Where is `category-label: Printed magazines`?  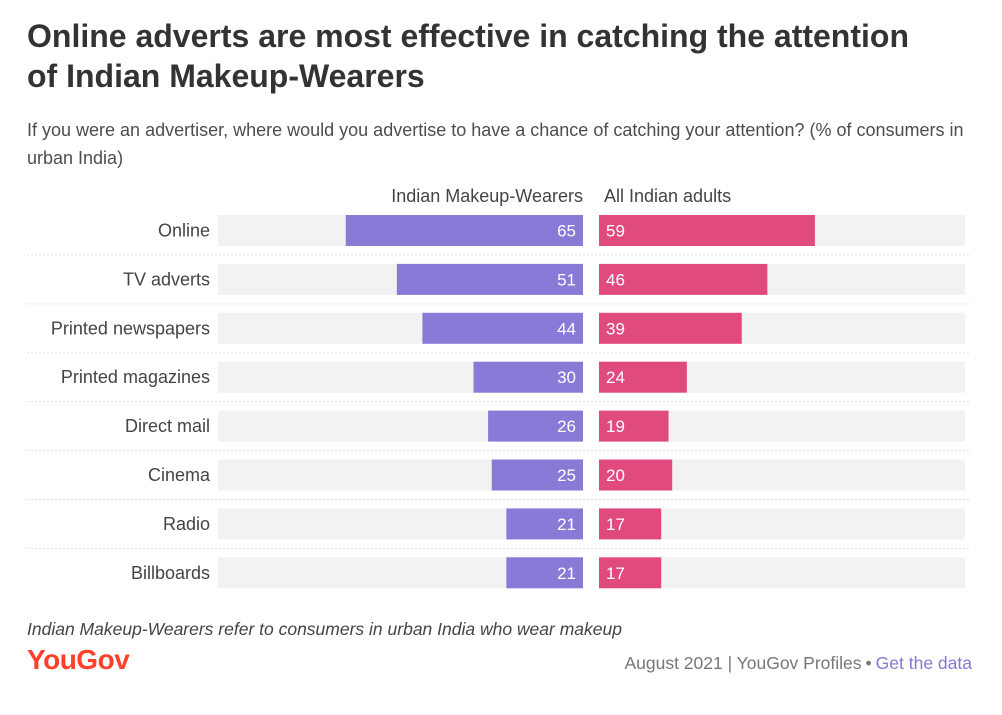 category-label: Printed magazines is located at coordinates (135, 377).